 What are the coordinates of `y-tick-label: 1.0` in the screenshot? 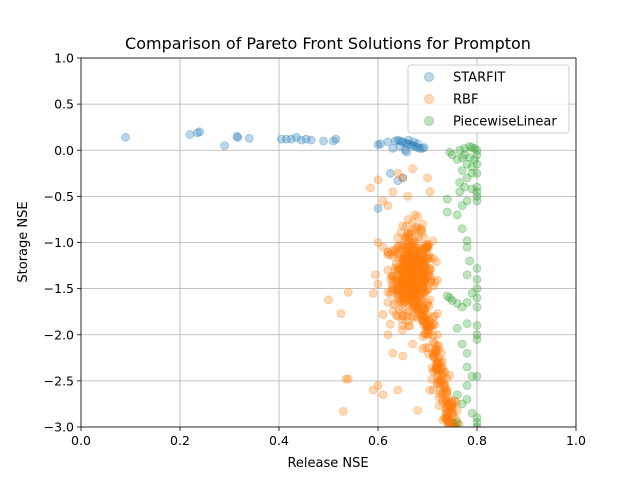 It's located at (64, 58).